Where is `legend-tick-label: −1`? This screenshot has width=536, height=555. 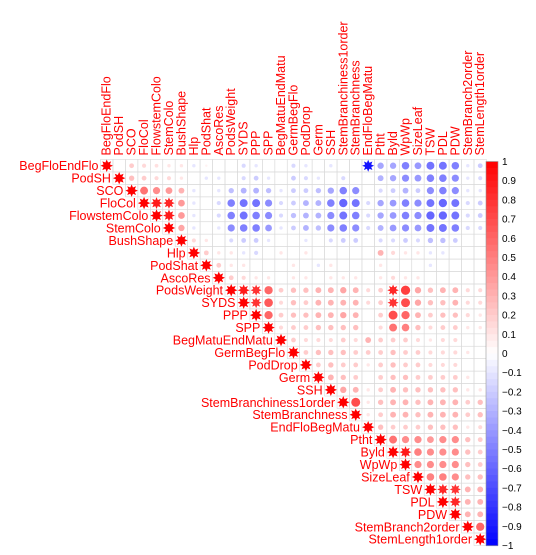
legend-tick-label: −1 is located at coordinates (508, 545).